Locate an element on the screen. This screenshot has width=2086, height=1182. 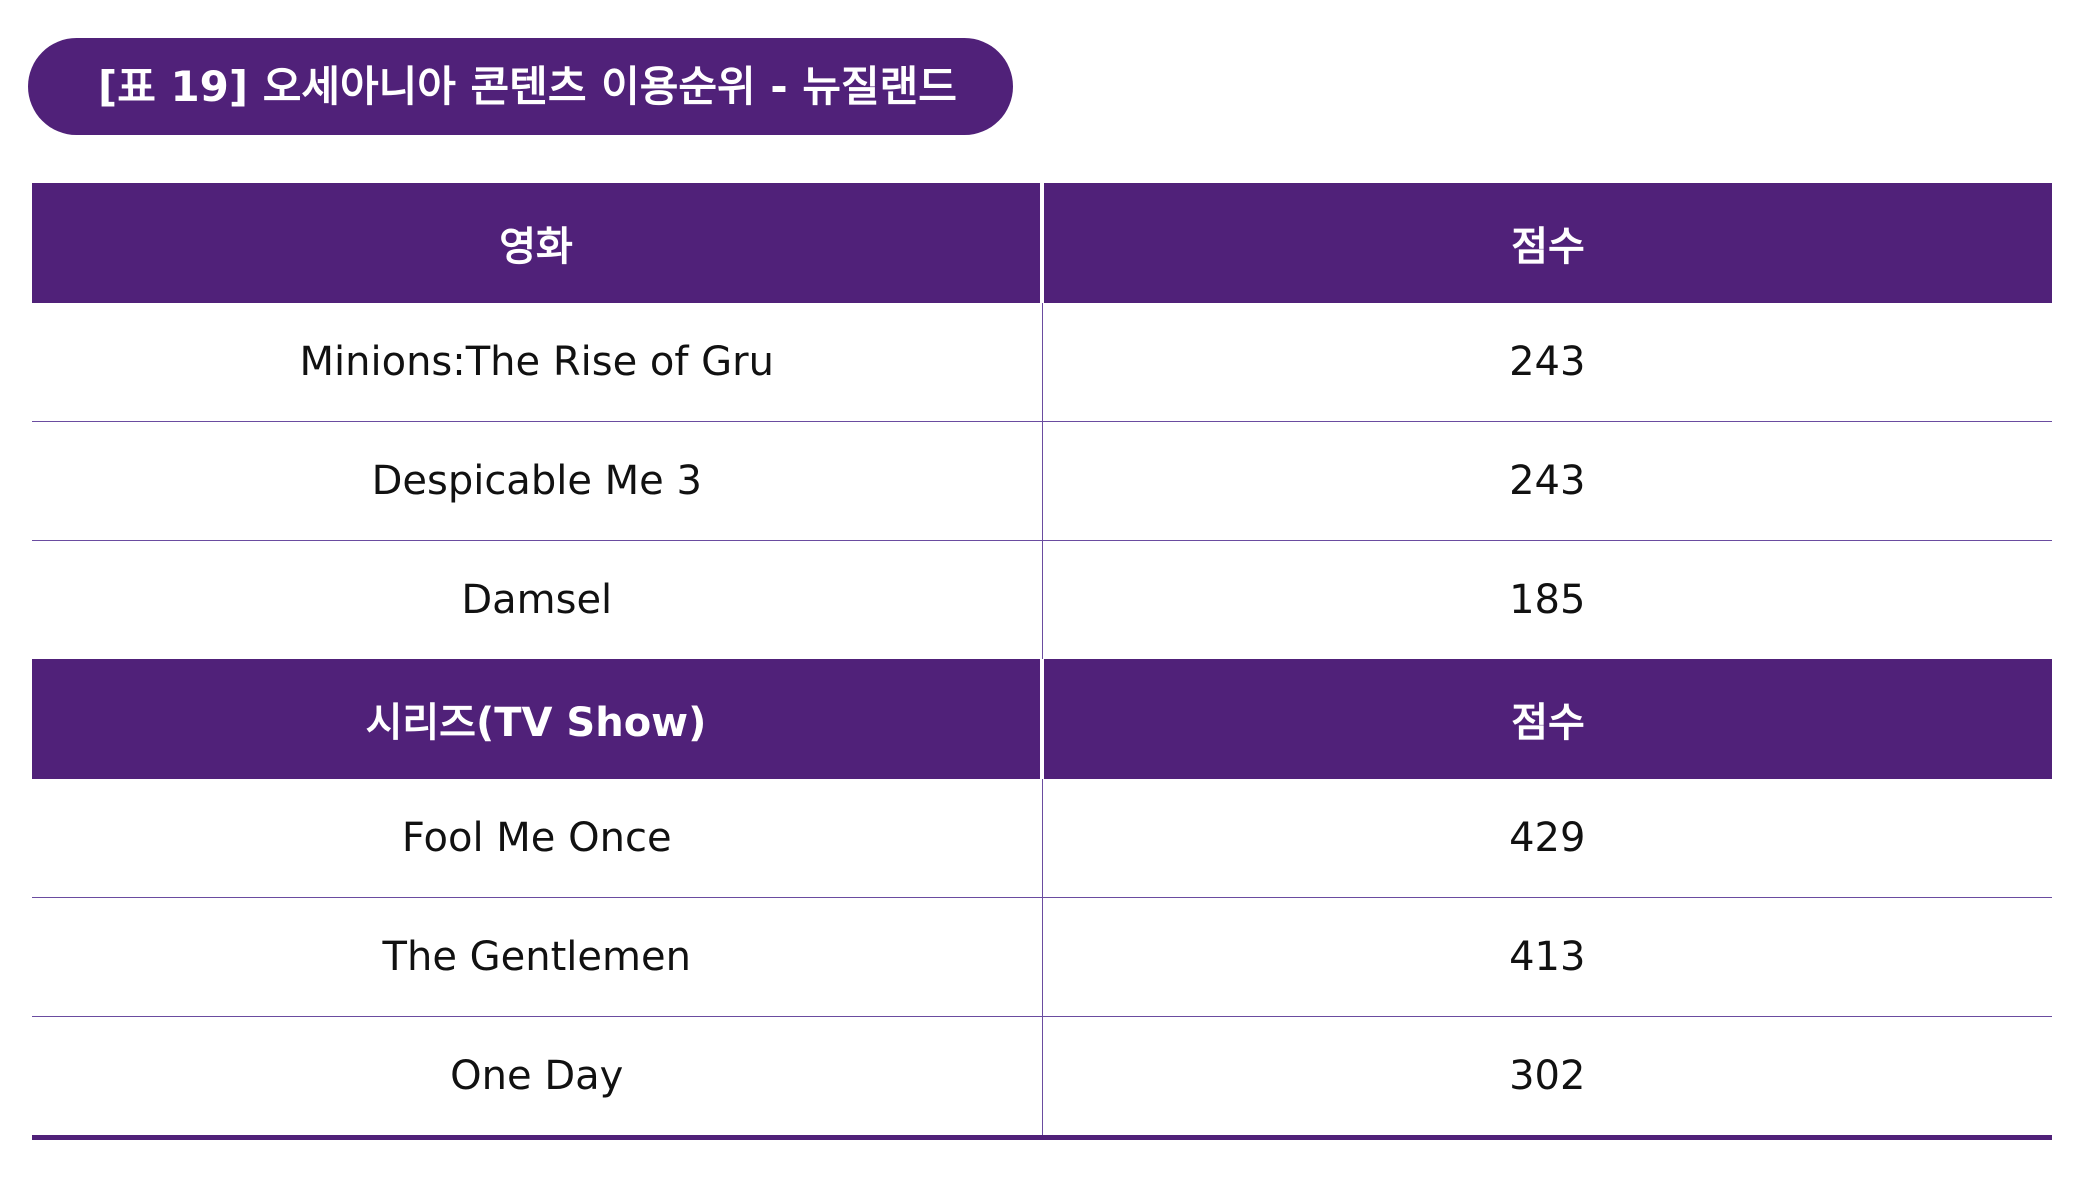
series-score-cell: 413 is located at coordinates (1547, 957).